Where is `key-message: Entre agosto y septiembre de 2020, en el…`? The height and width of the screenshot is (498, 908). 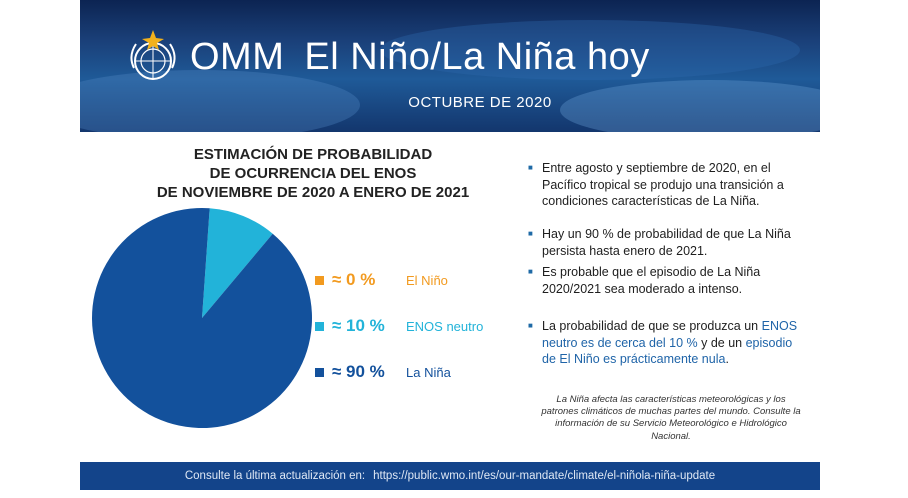 key-message: Entre agosto y septiembre de 2020, en el… is located at coordinates (668, 185).